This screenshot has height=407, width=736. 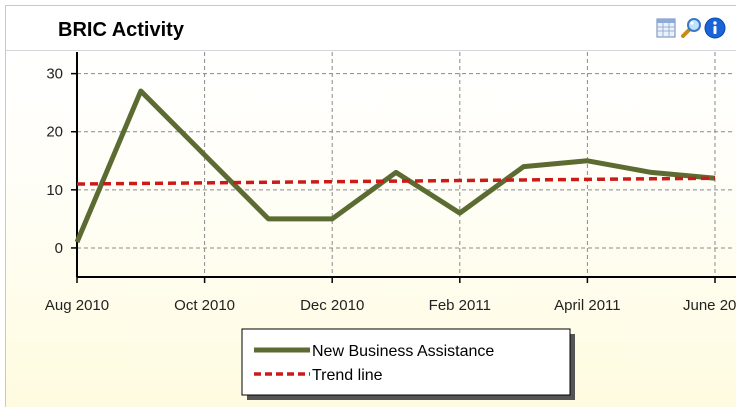 I want to click on x-tick-label: Feb 2011, so click(x=460, y=305).